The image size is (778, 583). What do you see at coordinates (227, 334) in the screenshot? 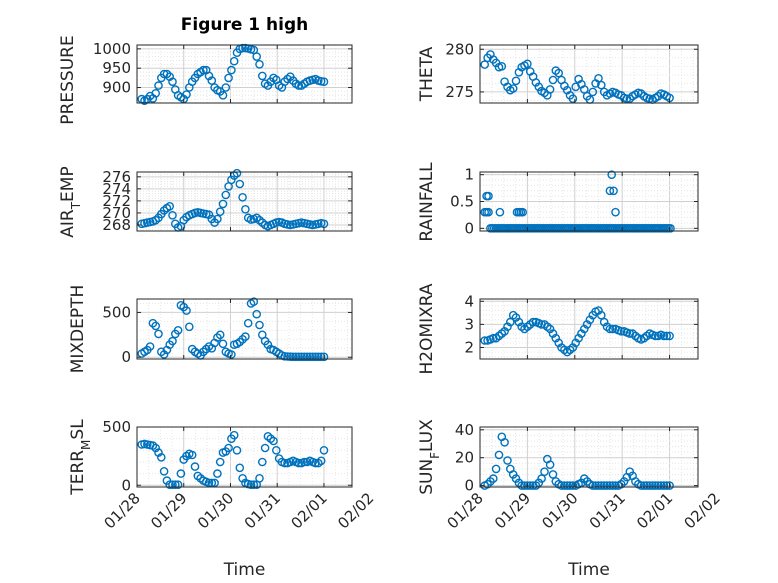
I see `y-ticks-mixdepth: 0 500` at bounding box center [227, 334].